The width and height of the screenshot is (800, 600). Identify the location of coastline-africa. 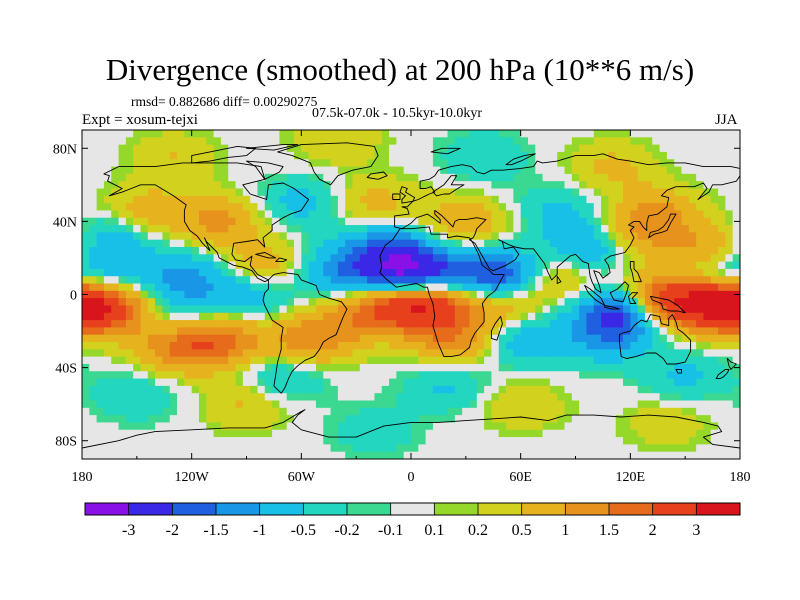
(442, 292).